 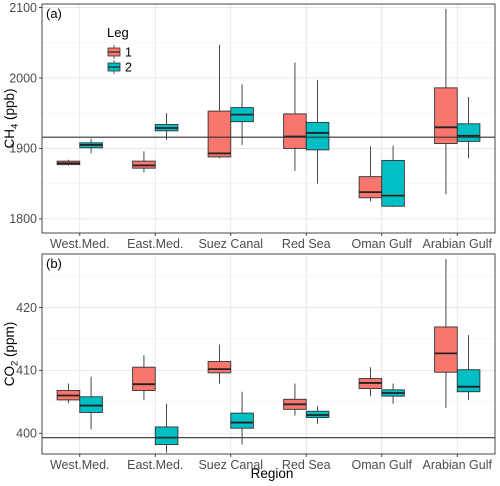 I want to click on y-tick-label: 1900, so click(x=23, y=149).